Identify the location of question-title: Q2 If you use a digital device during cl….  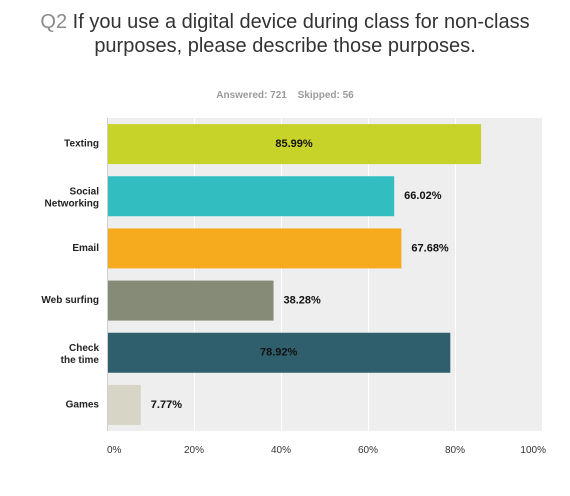
(285, 34).